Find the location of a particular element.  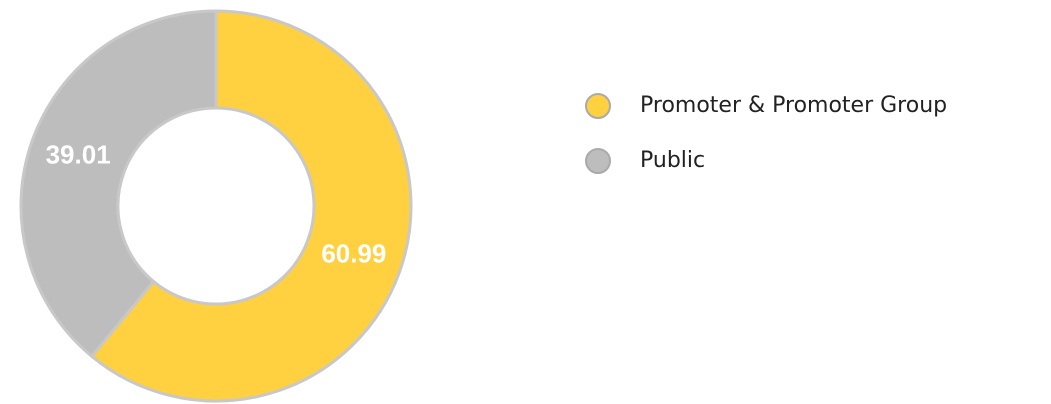

legend-label: Promoter & Promoter Group is located at coordinates (793, 105).